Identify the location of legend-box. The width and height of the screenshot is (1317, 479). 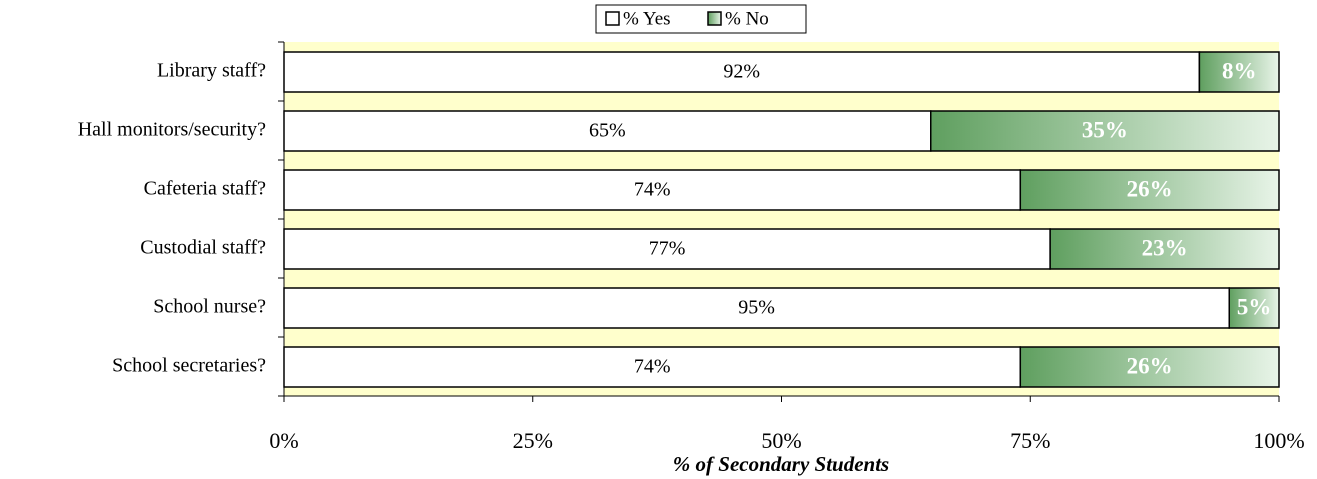
(701, 19).